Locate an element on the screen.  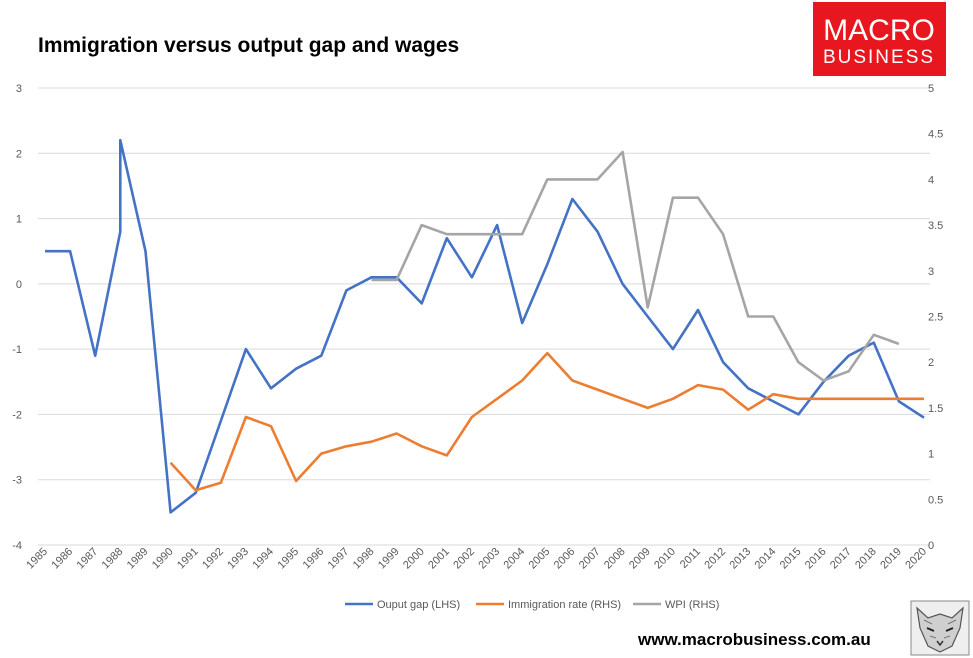
macro-business-logo: MACRO BUSINESS is located at coordinates (879, 39).